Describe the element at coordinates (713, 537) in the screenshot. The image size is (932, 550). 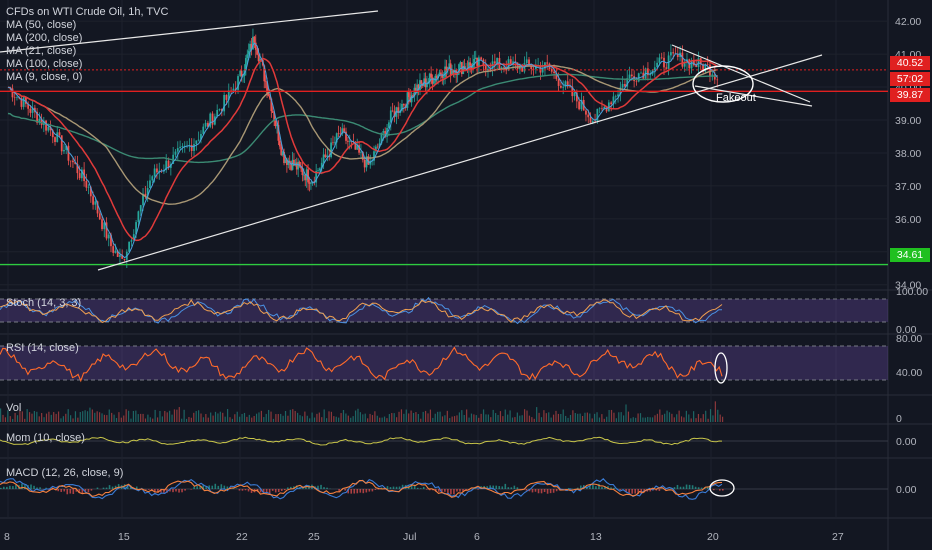
I see `x-tick-label: 20` at that location.